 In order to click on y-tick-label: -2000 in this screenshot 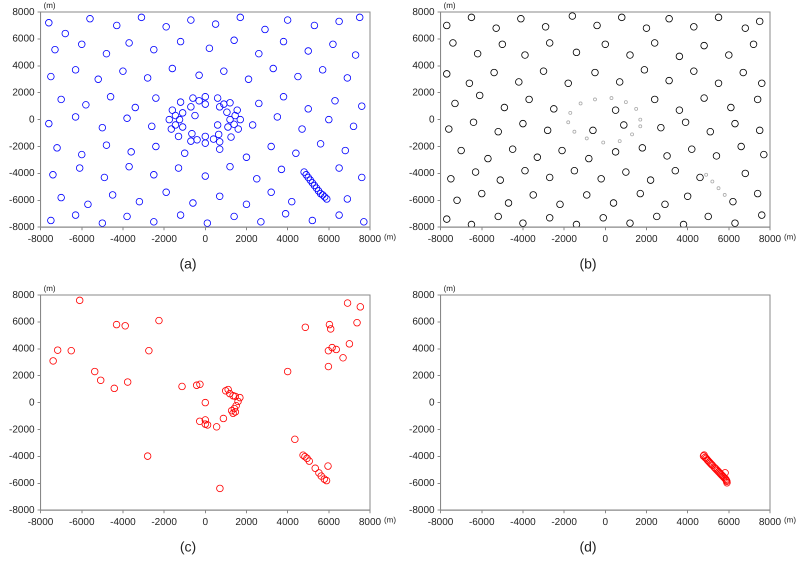, I will do `click(422, 430)`.